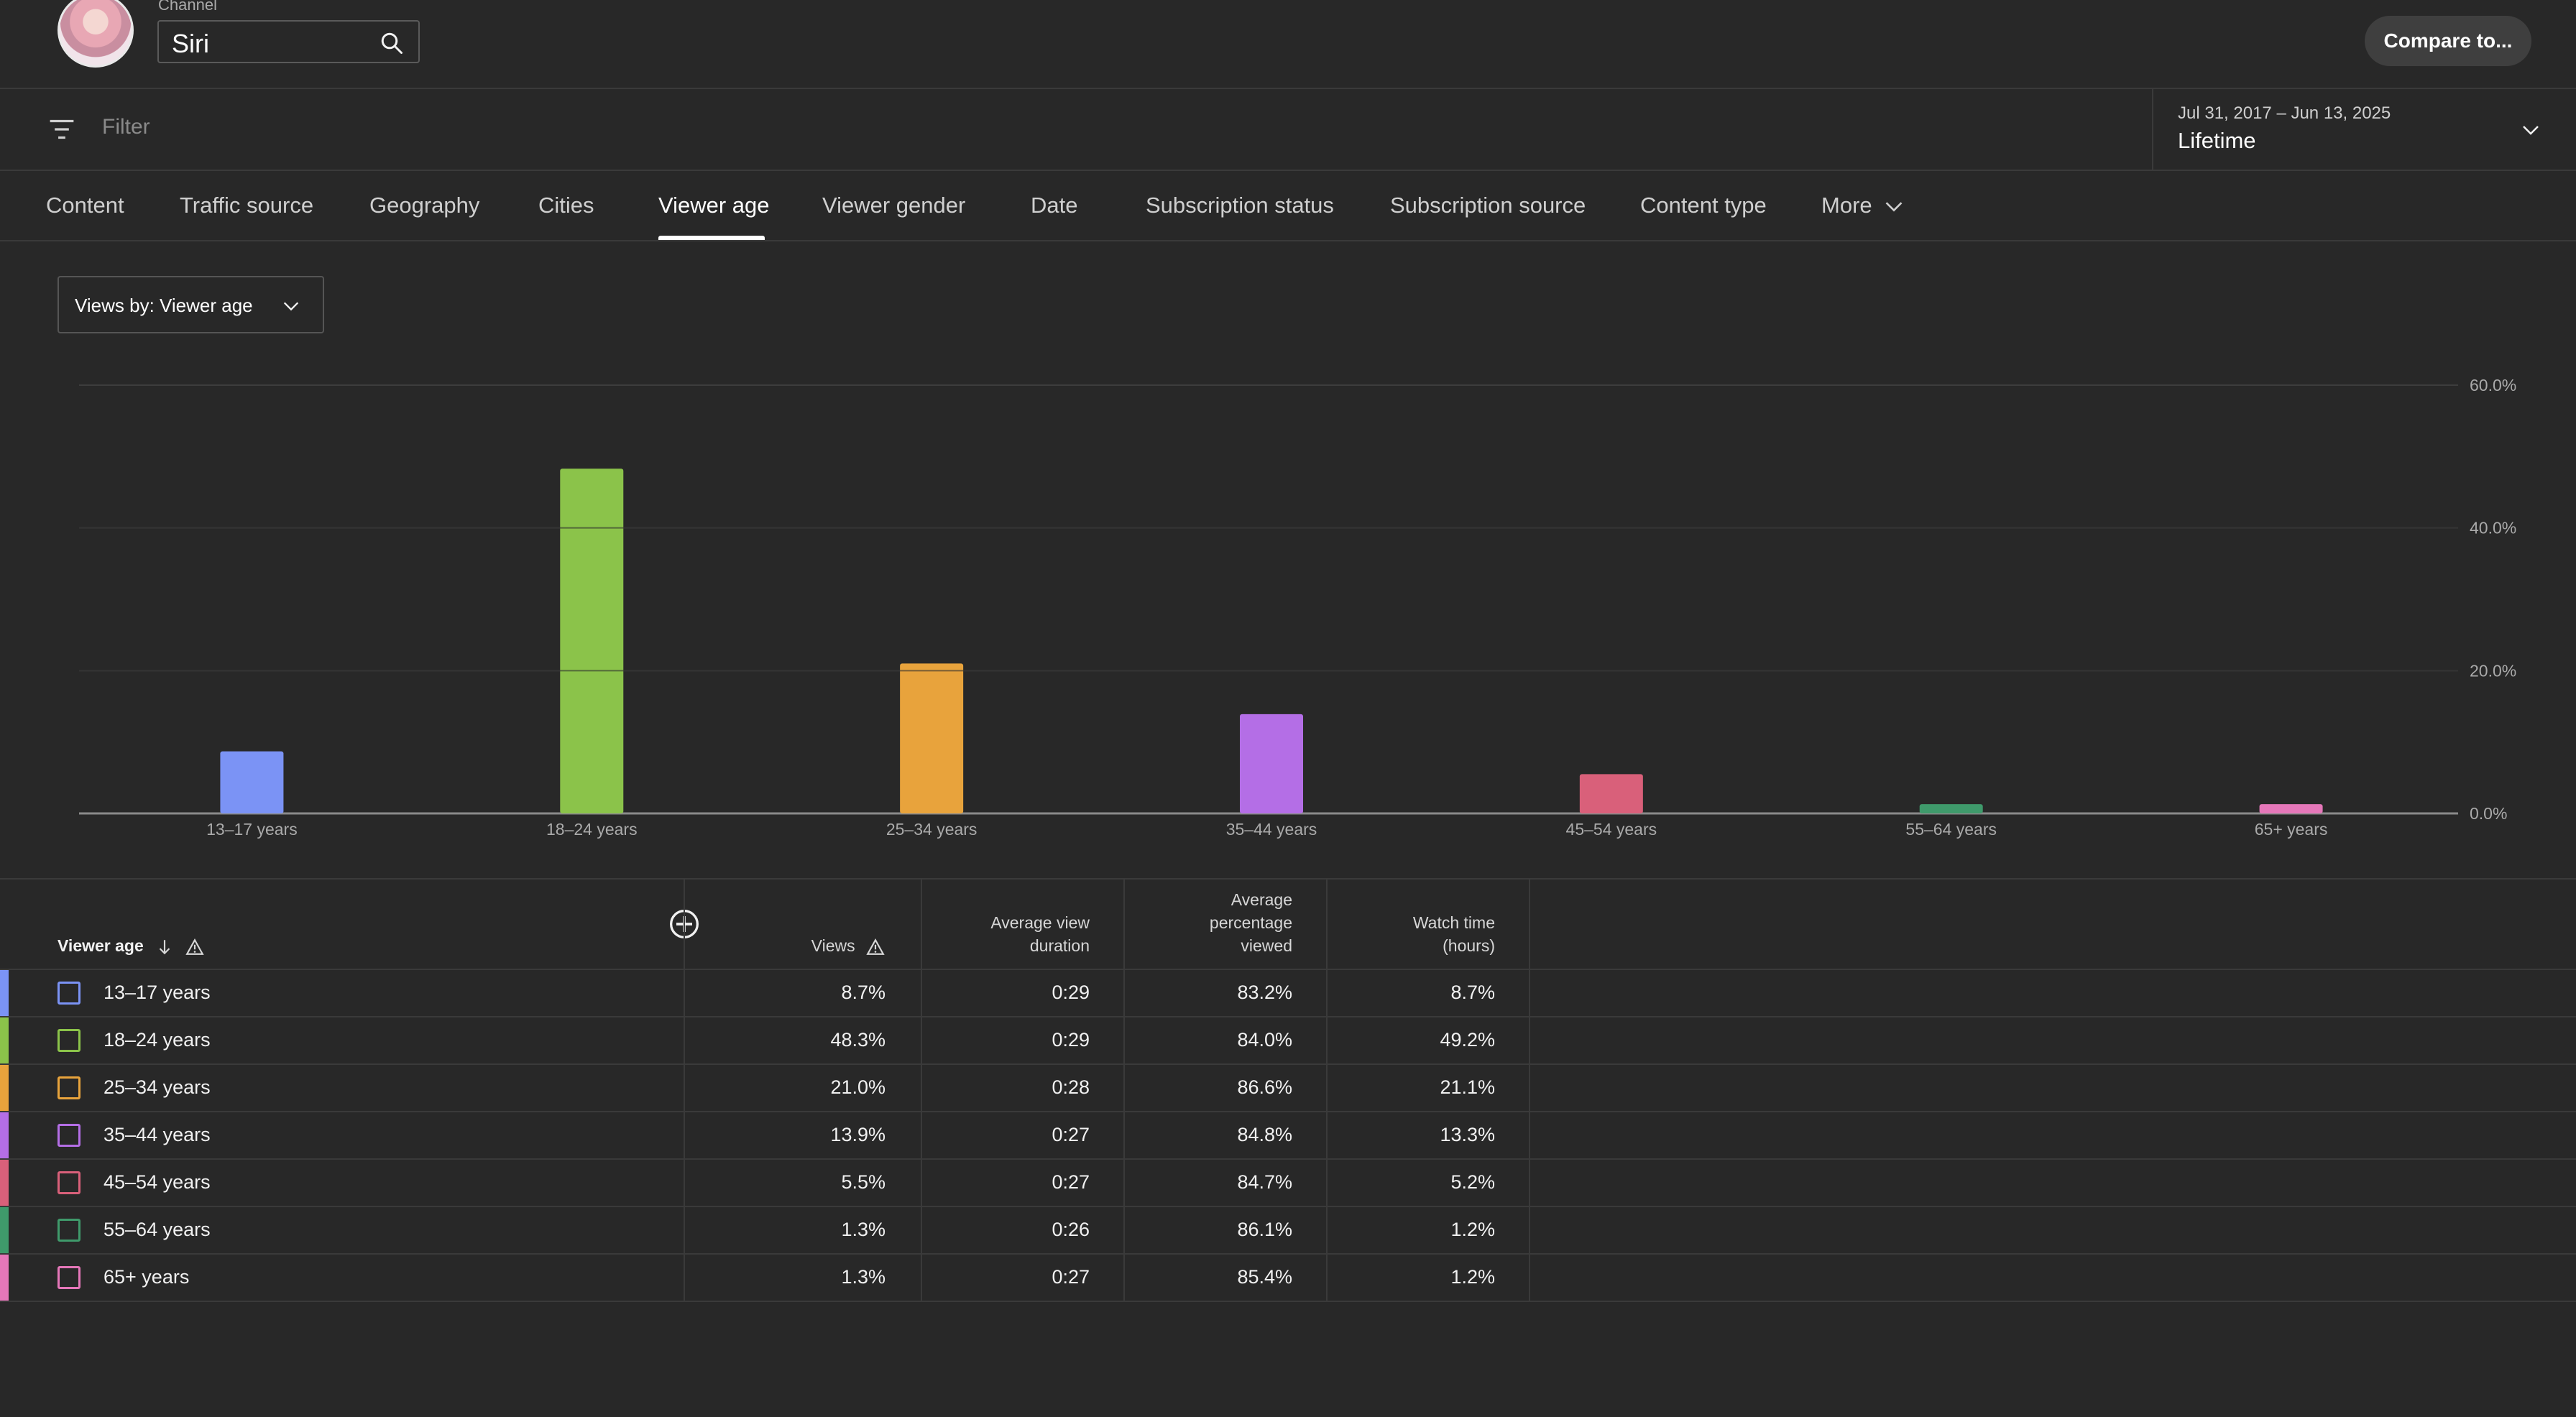 Image resolution: width=2576 pixels, height=1417 pixels. What do you see at coordinates (164, 305) in the screenshot?
I see `views-by-label: Views by: Viewer age` at bounding box center [164, 305].